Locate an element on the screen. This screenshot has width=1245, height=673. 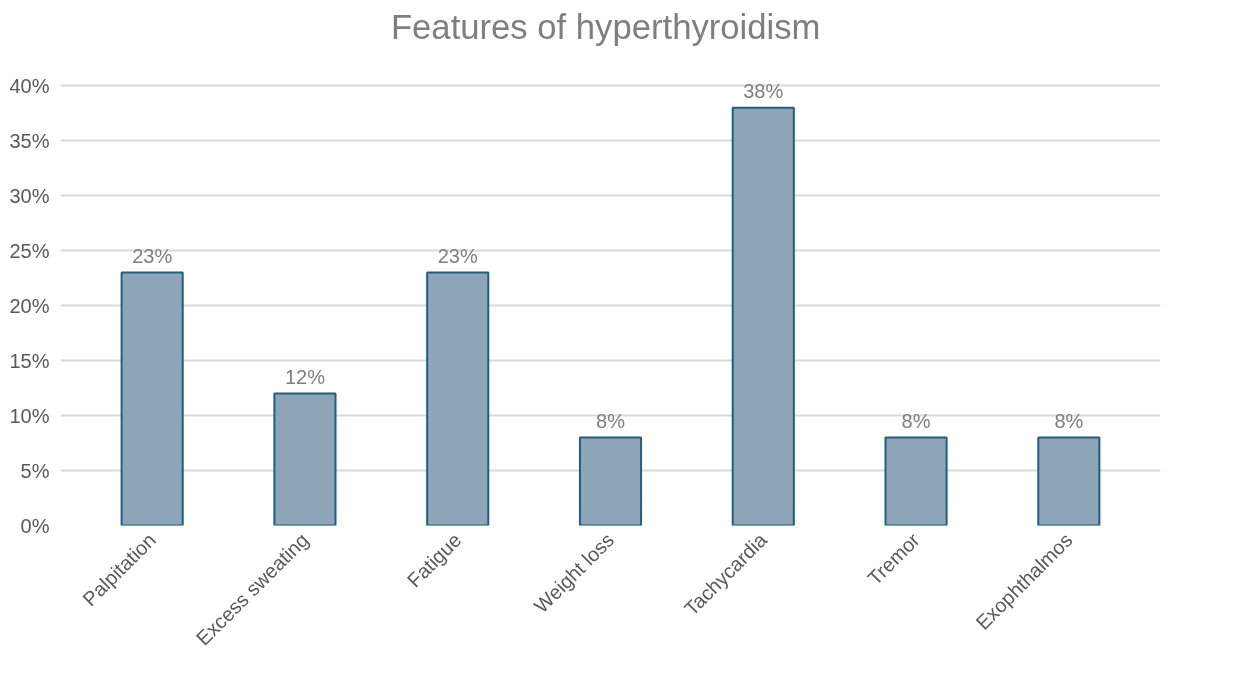
y-tick-label: 40% is located at coordinates (29, 85).